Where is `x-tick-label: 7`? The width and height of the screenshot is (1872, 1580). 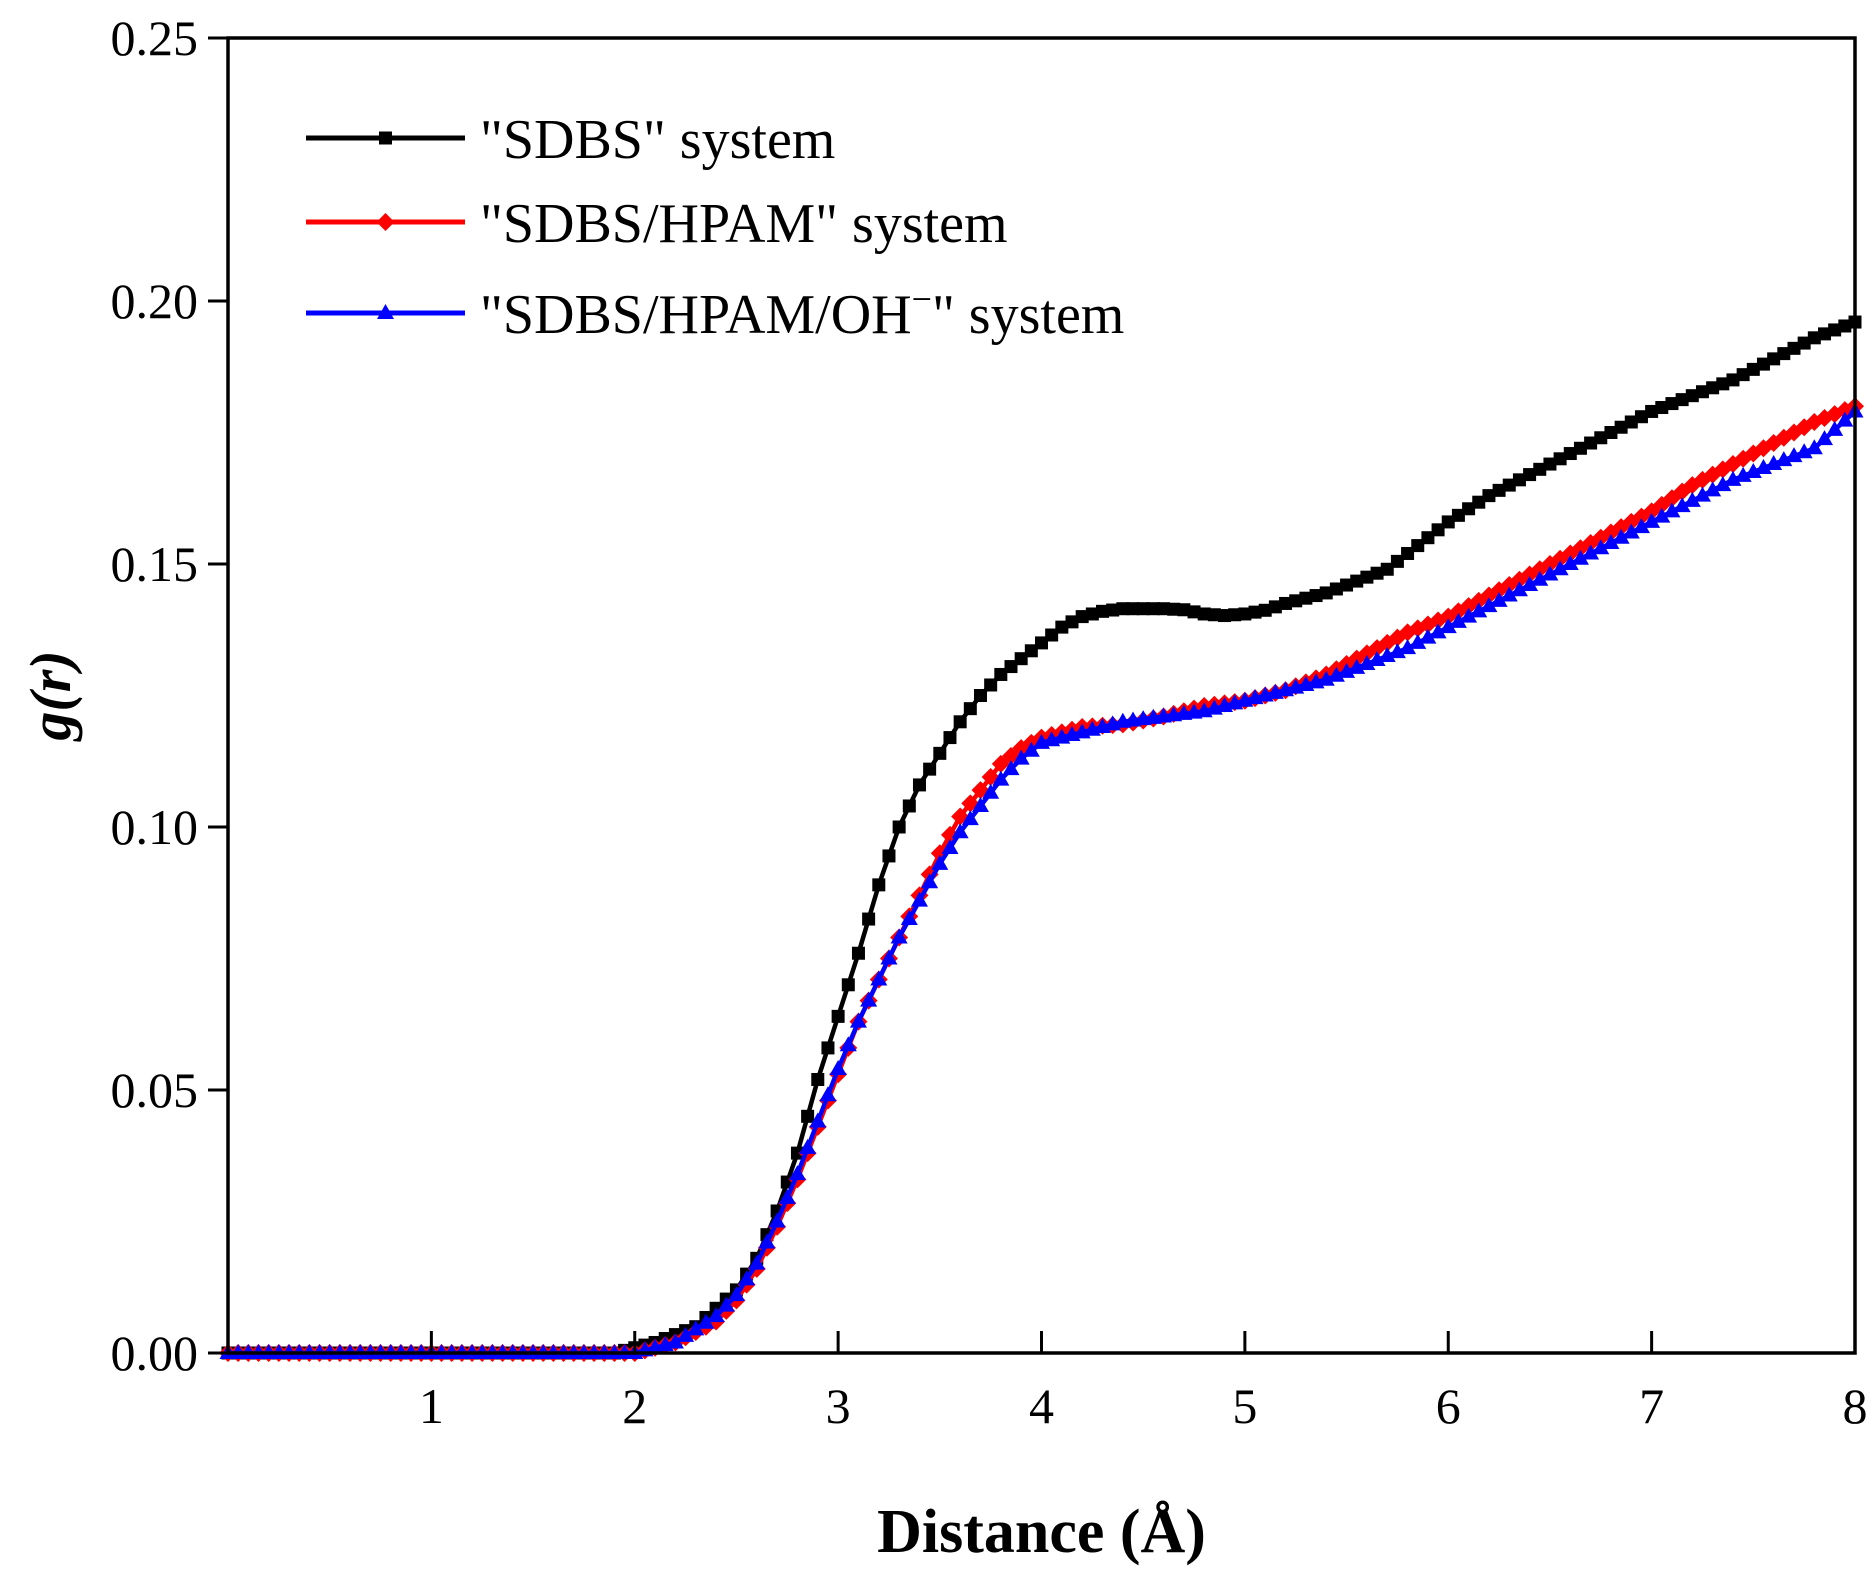
x-tick-label: 7 is located at coordinates (1651, 1406).